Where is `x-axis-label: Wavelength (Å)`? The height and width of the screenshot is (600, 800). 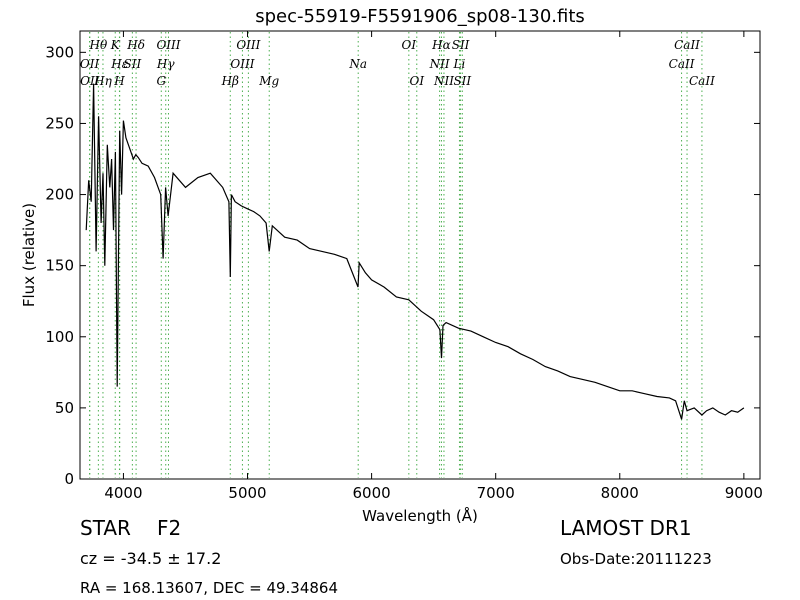 x-axis-label: Wavelength (Å) is located at coordinates (420, 515).